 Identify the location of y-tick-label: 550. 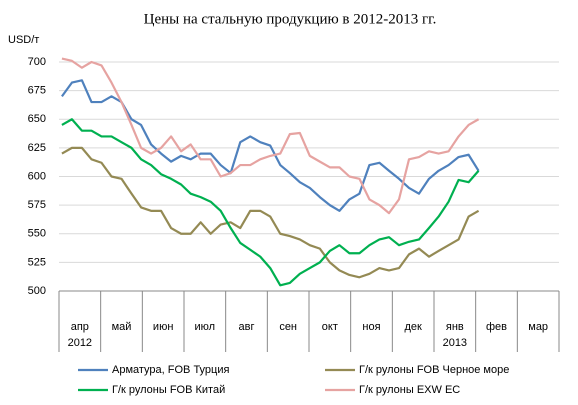
(37, 234).